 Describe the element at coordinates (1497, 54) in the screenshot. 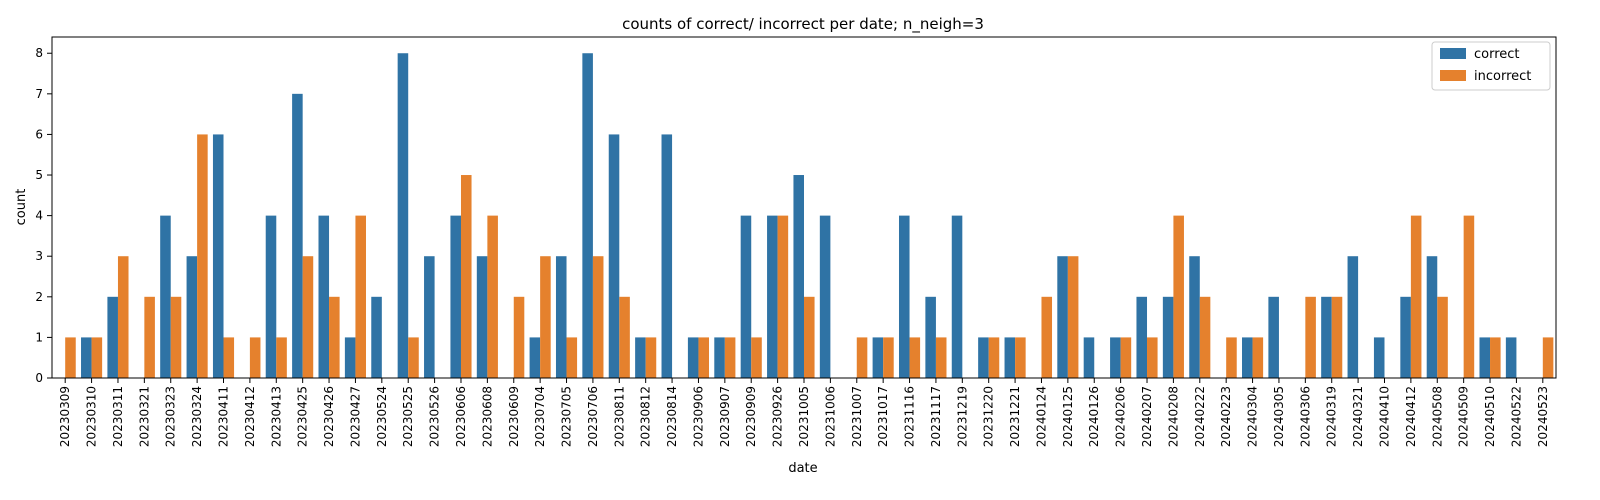

I see `legend-label-correct: correct` at that location.